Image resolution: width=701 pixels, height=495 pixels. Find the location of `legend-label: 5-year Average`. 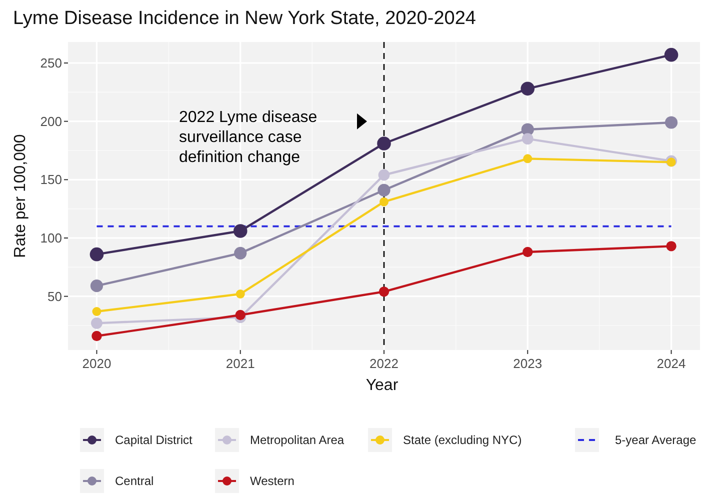

legend-label: 5-year Average is located at coordinates (655, 440).